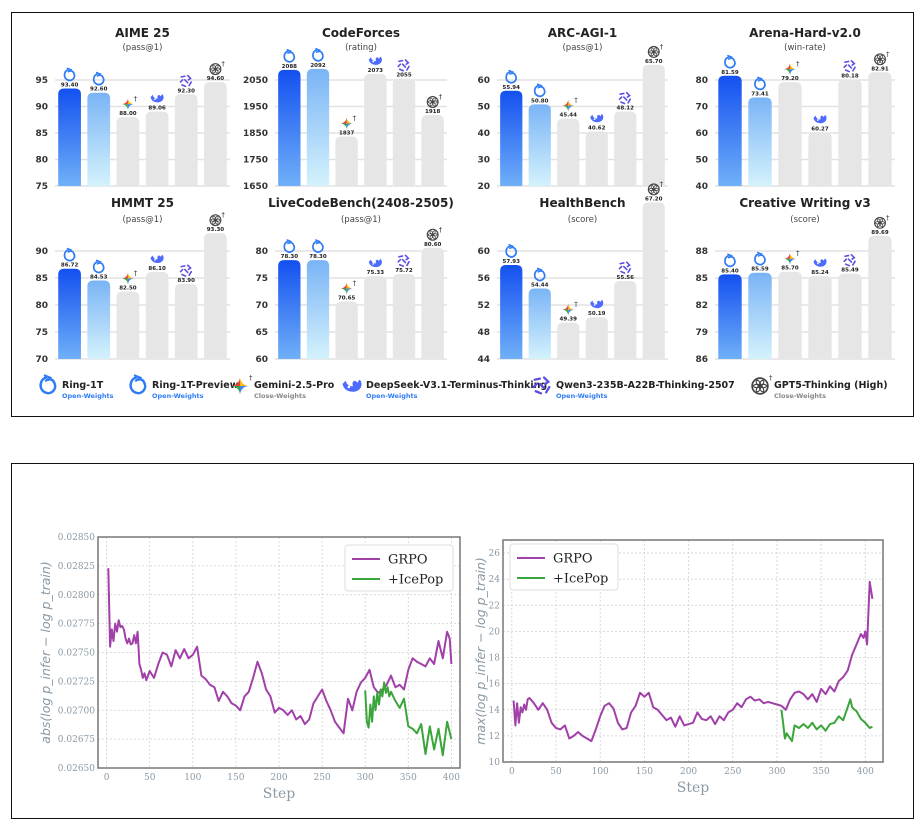  I want to click on y-tick-label: 18, so click(495, 659).